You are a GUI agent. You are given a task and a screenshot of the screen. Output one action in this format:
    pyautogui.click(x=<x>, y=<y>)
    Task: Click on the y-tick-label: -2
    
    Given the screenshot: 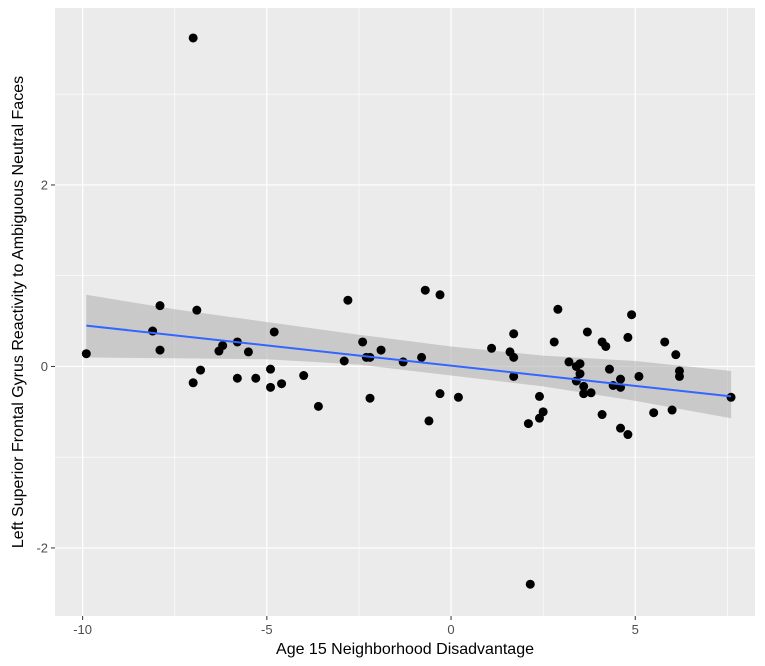 What is the action you would take?
    pyautogui.click(x=42, y=547)
    